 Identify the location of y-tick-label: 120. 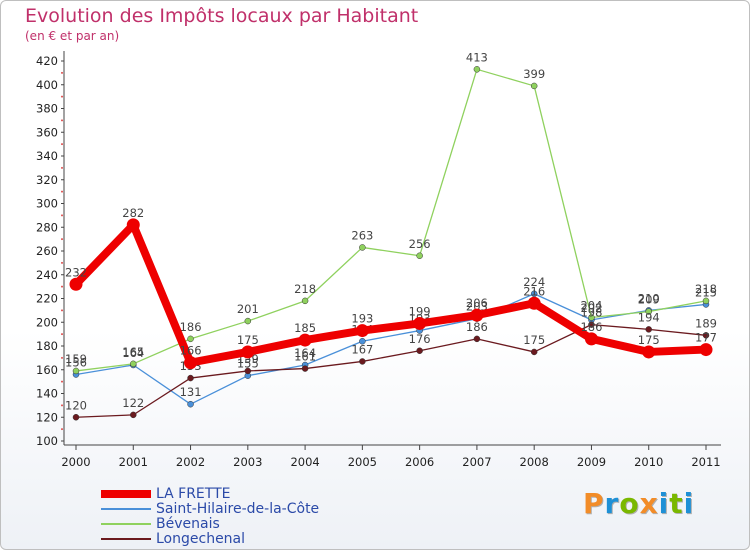
(47, 417).